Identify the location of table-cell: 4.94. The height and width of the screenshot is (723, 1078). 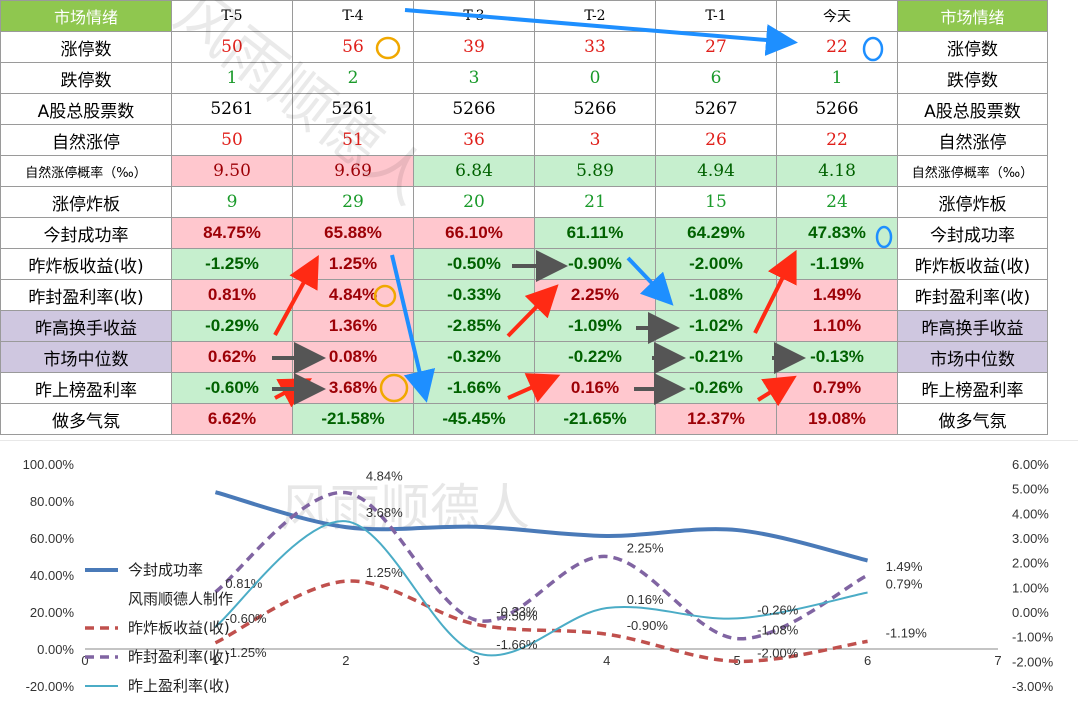
(716, 171).